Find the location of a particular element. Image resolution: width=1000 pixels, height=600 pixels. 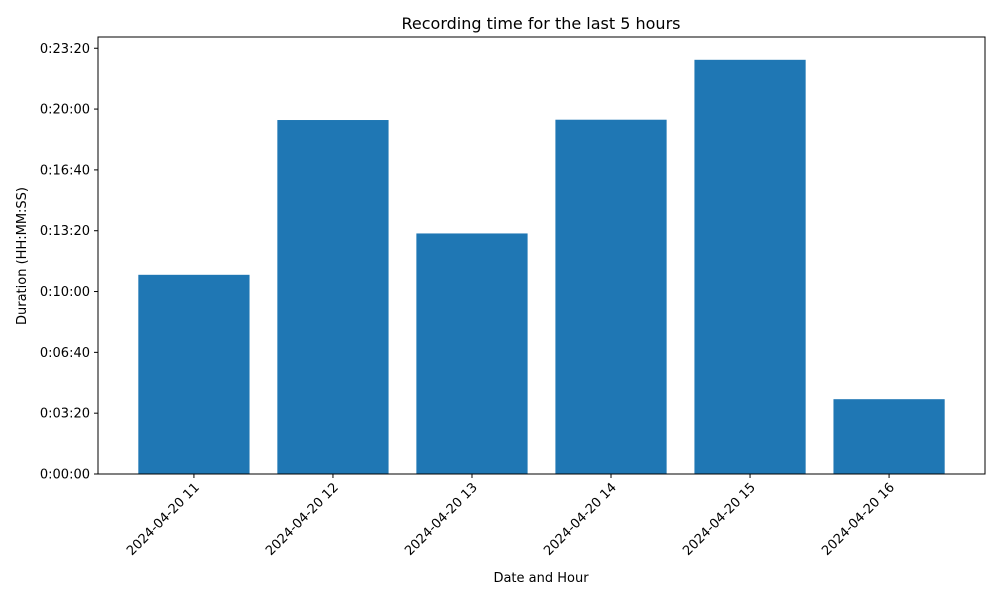

chart-title: Recording time for the last 5 hours is located at coordinates (541, 23).